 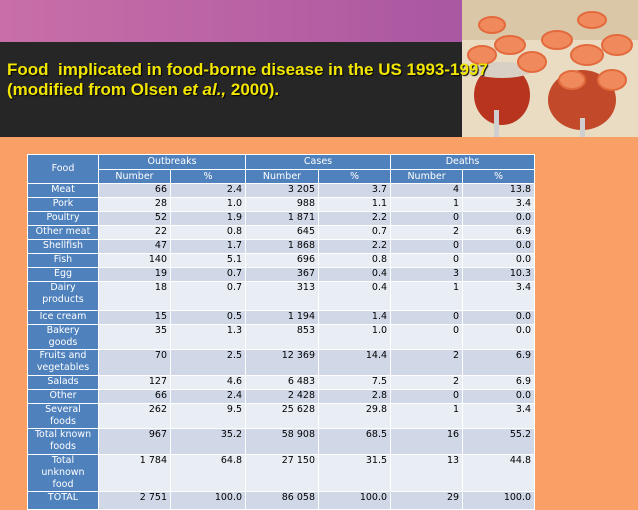 What do you see at coordinates (282, 260) in the screenshot?
I see `cell: 696` at bounding box center [282, 260].